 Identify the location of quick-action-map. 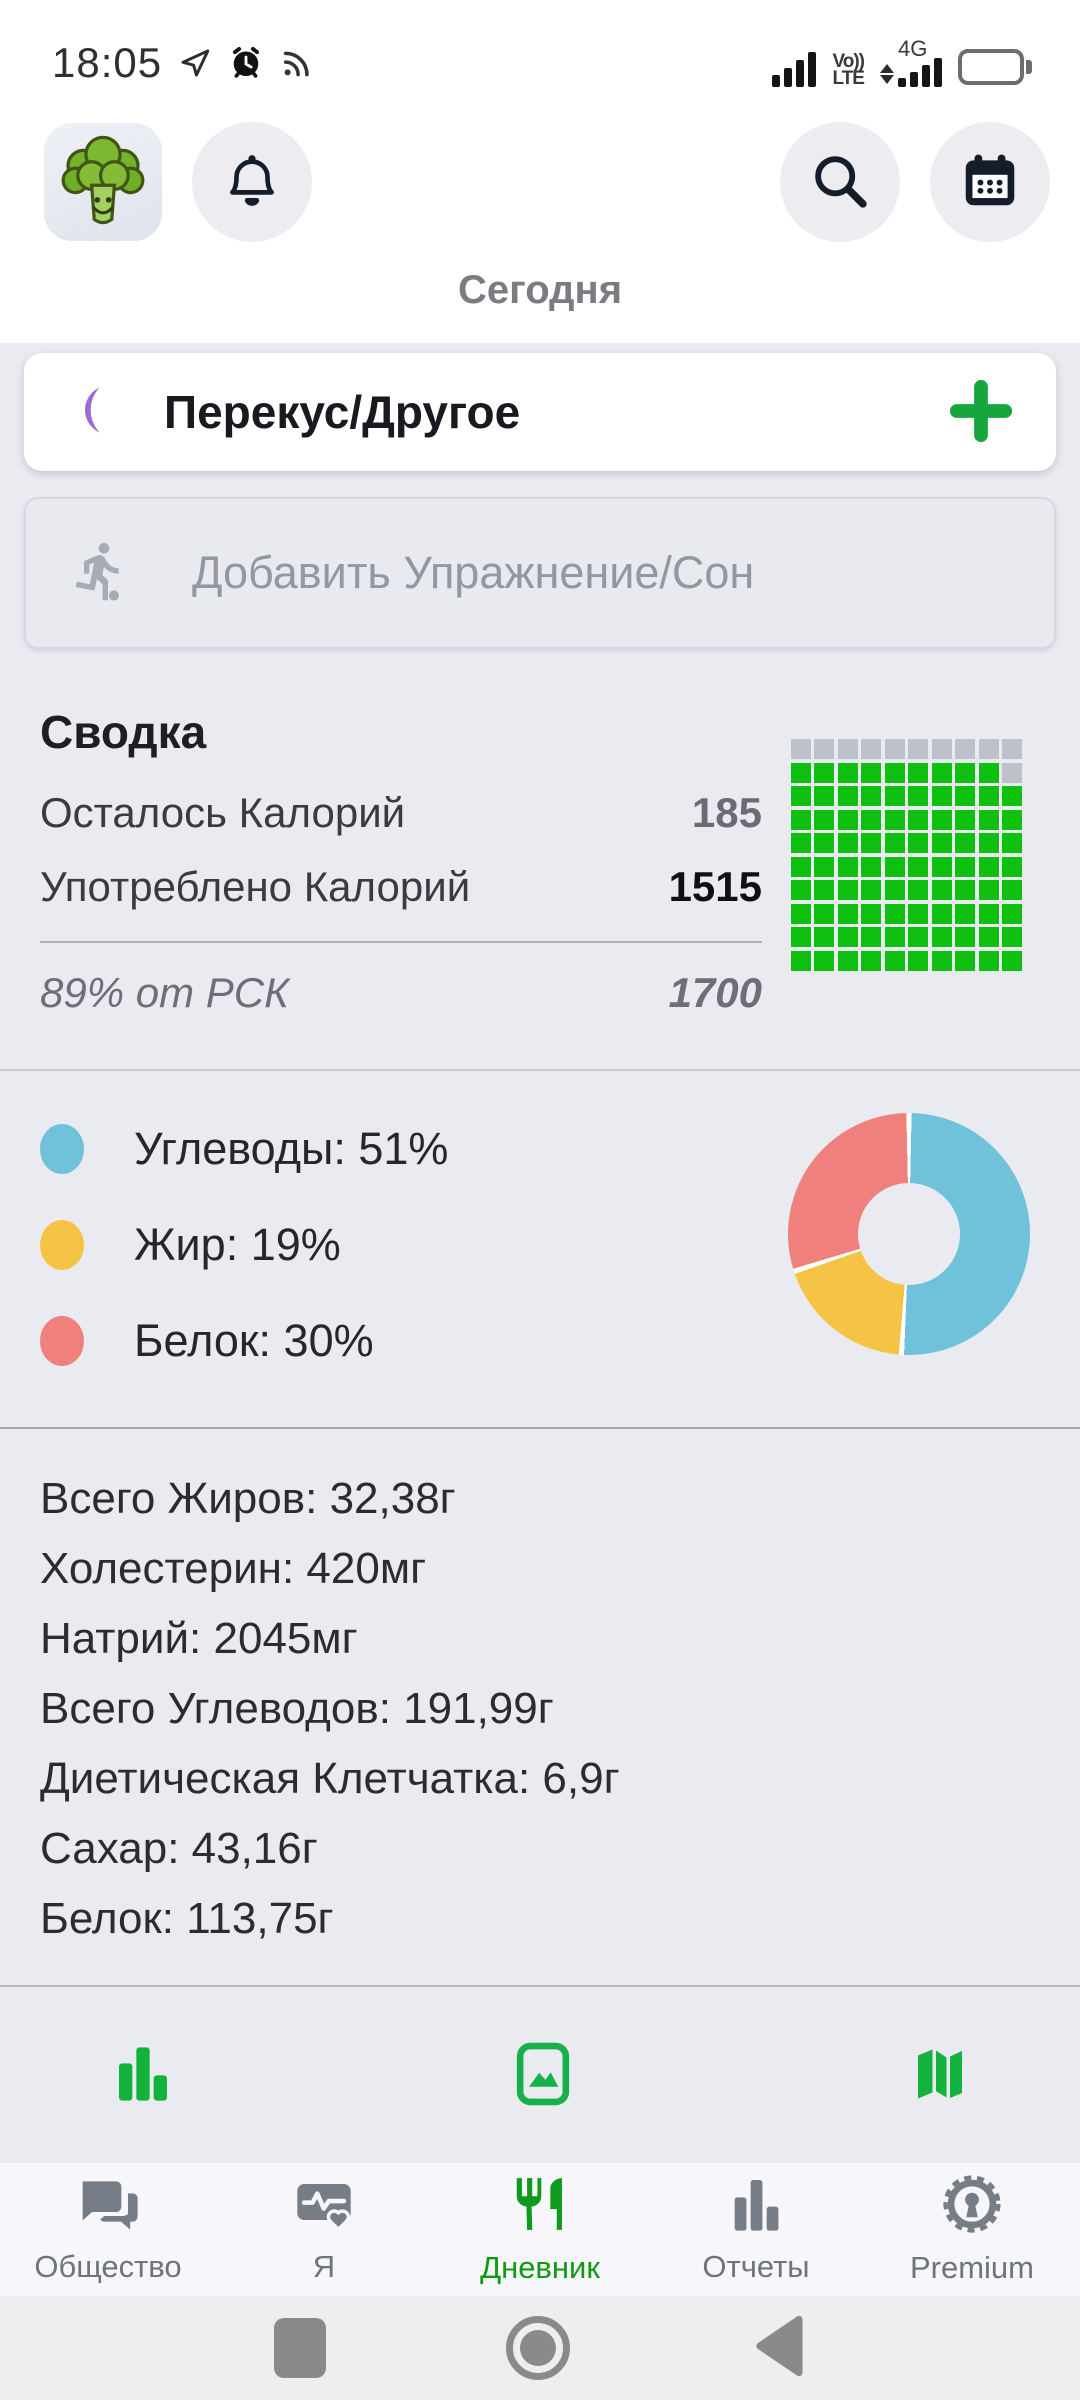
(940, 2075).